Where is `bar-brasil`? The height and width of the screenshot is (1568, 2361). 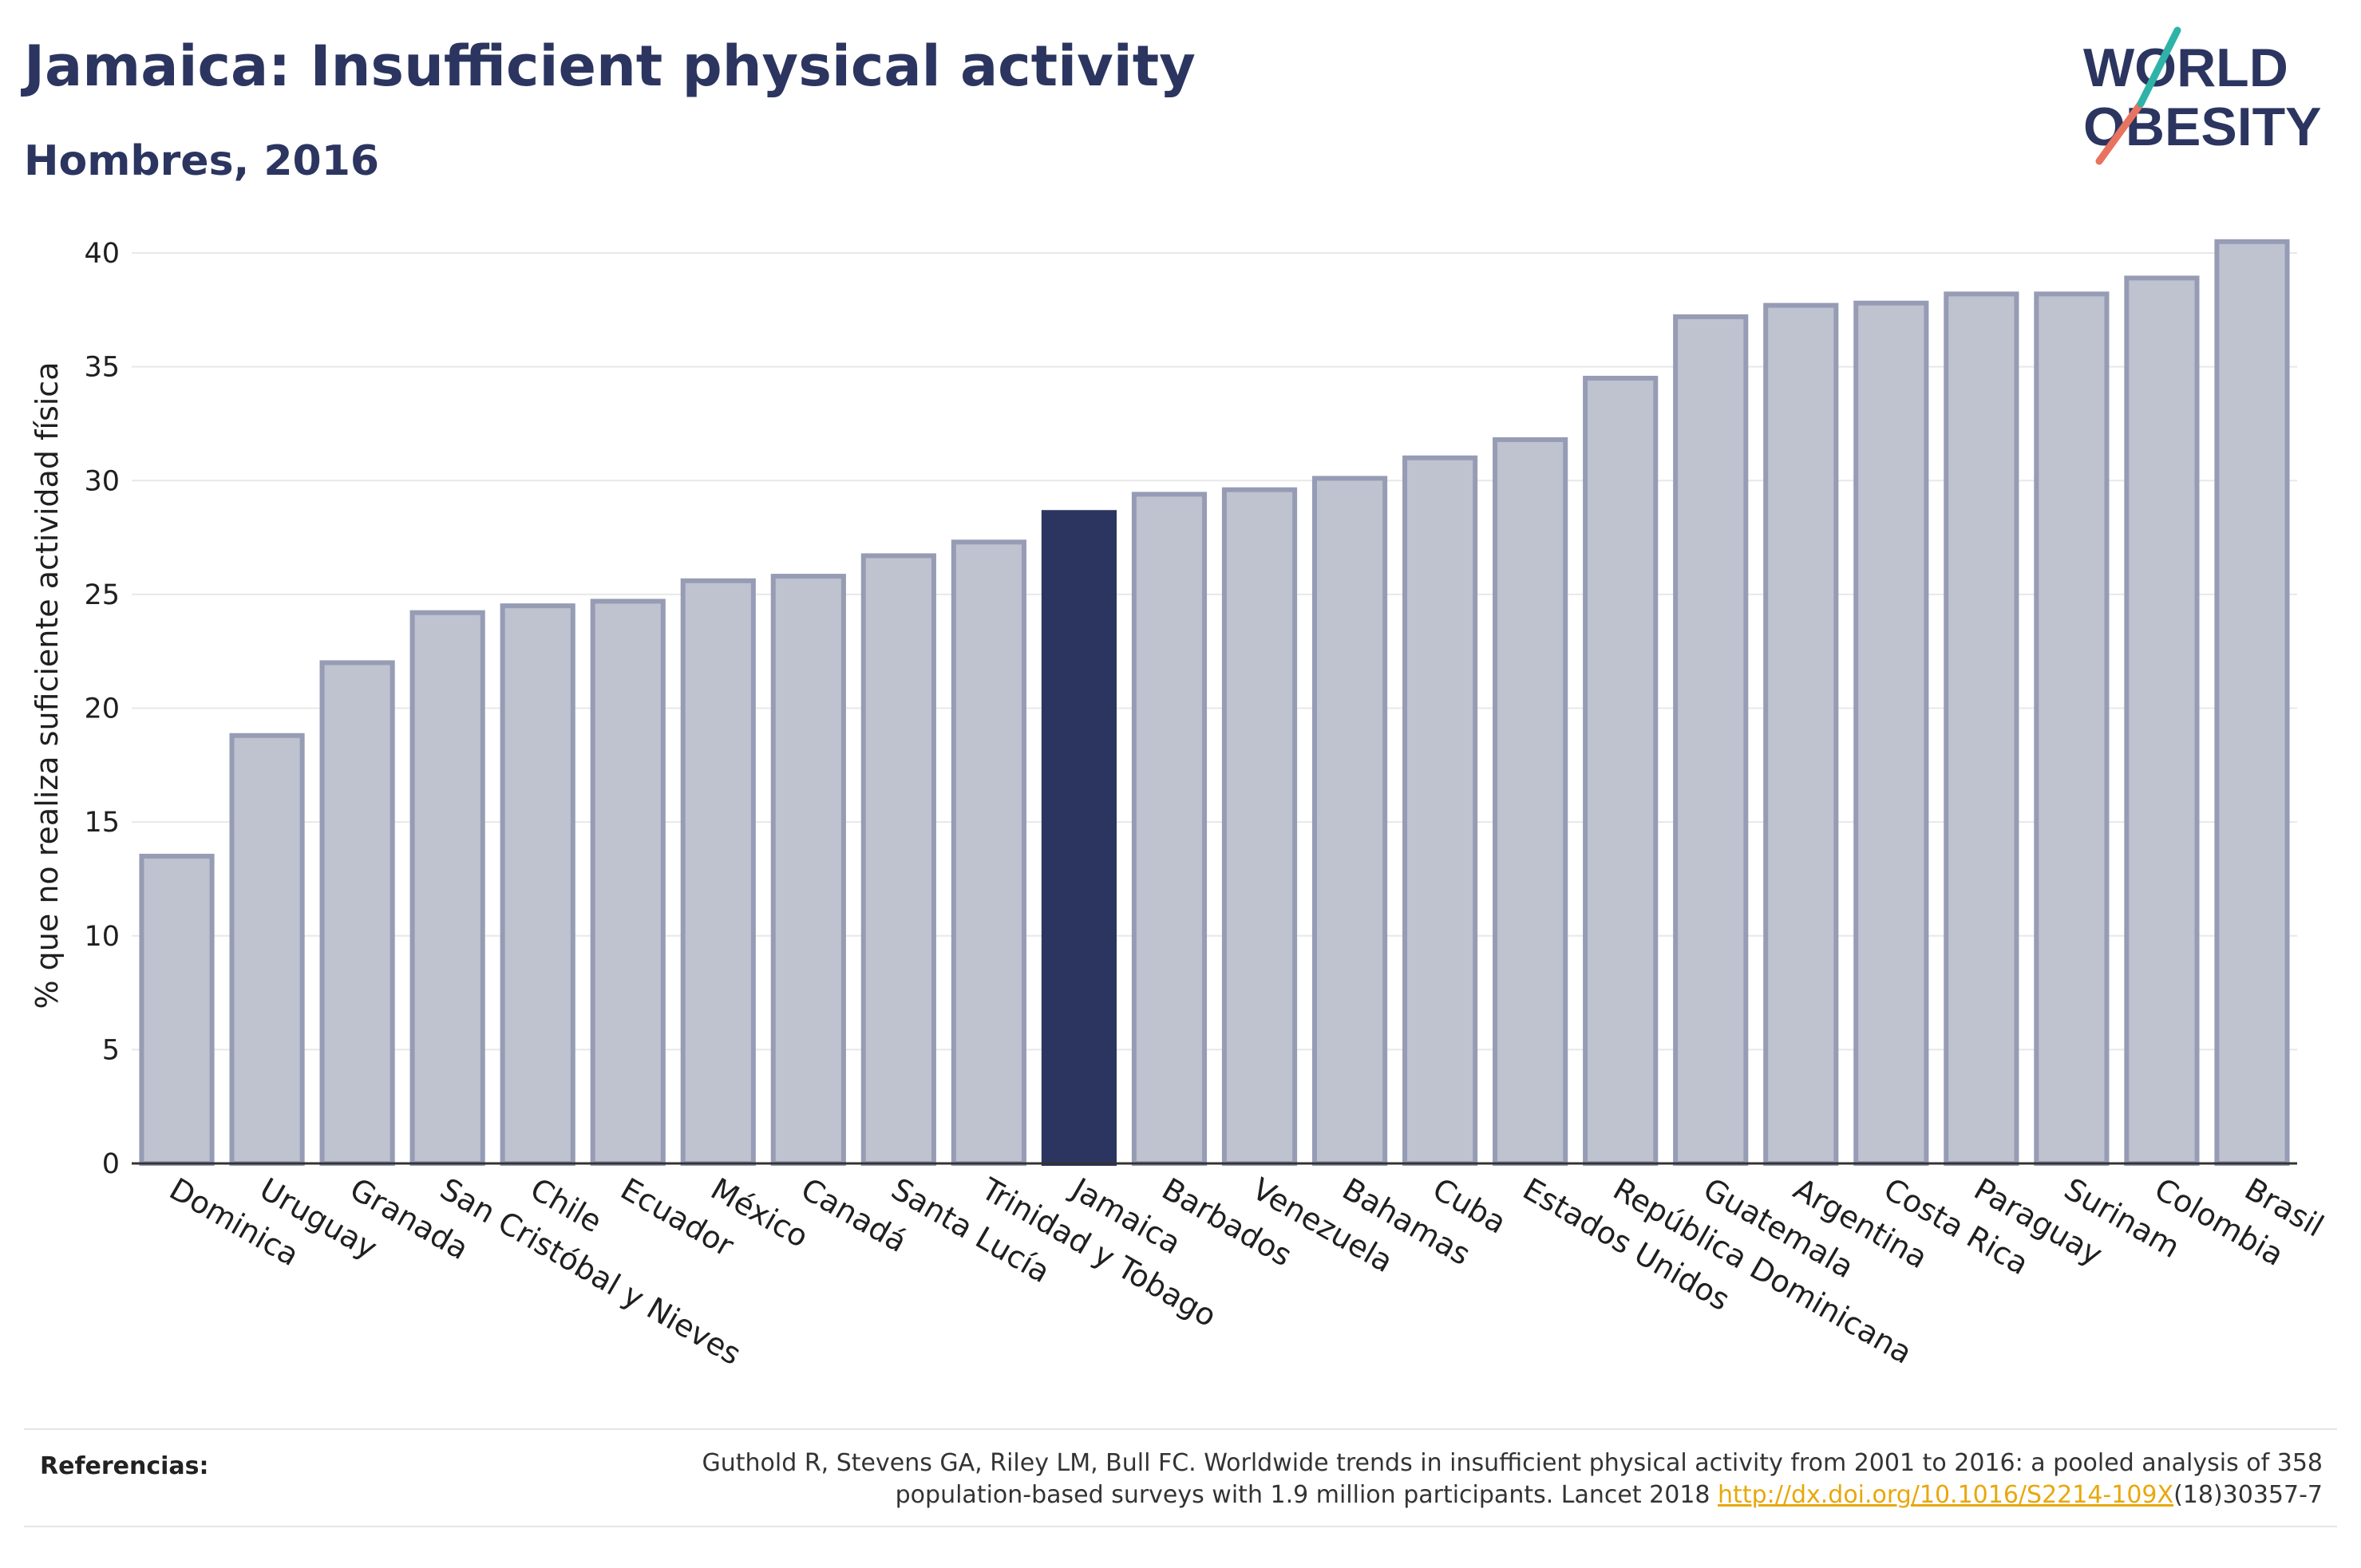 bar-brasil is located at coordinates (2252, 702).